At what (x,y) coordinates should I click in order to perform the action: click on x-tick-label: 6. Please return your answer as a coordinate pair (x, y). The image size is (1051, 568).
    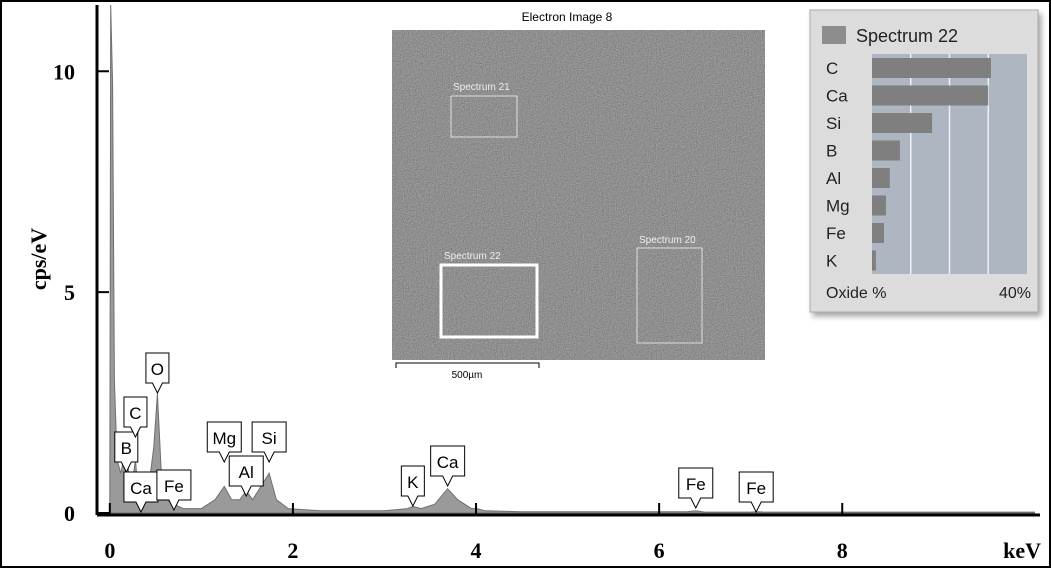
    Looking at the image, I should click on (659, 550).